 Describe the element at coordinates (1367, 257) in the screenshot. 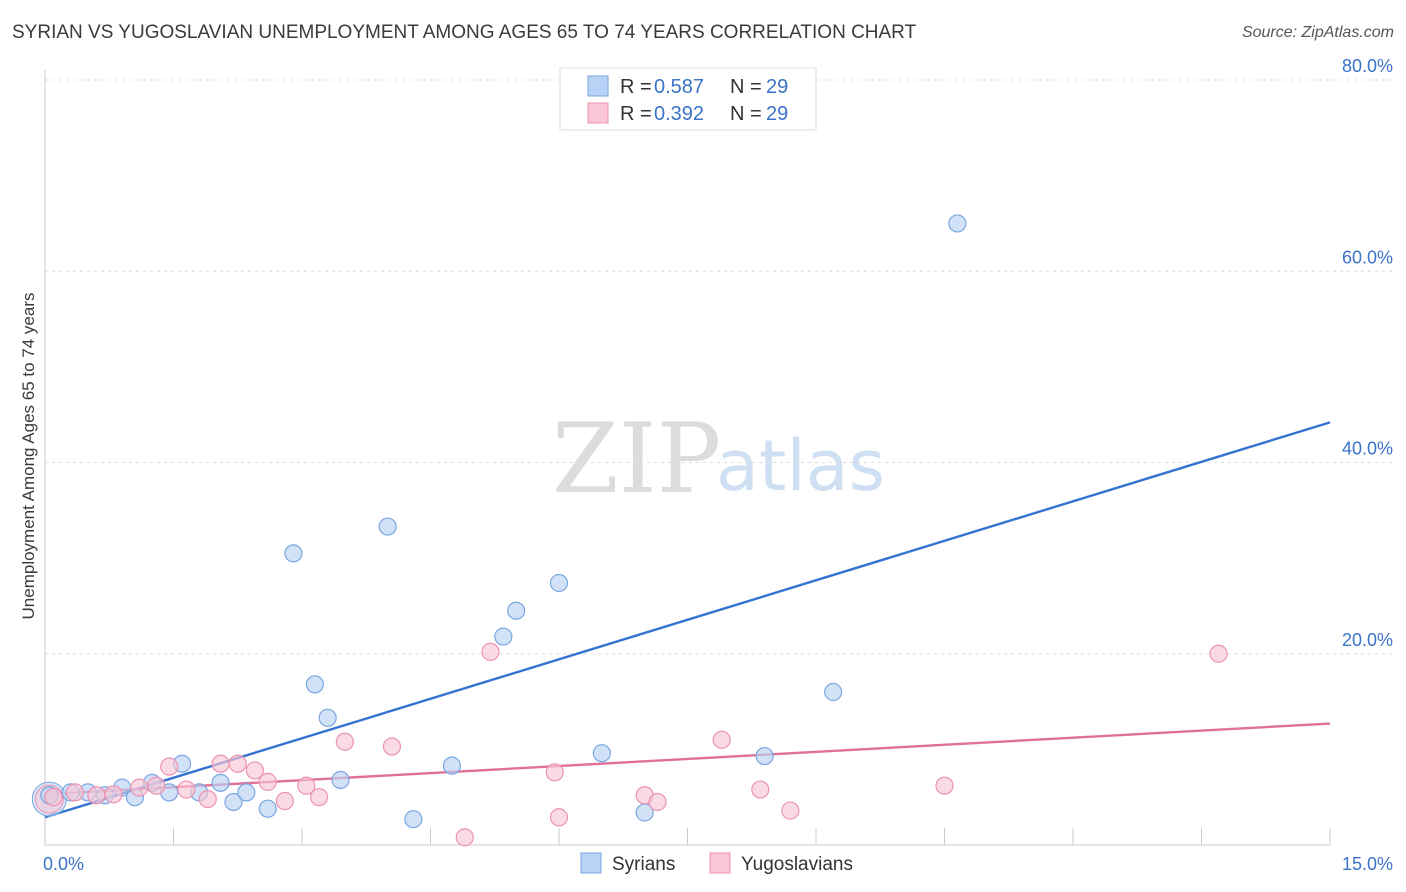

I see `y-tick-label: 60.0%` at that location.